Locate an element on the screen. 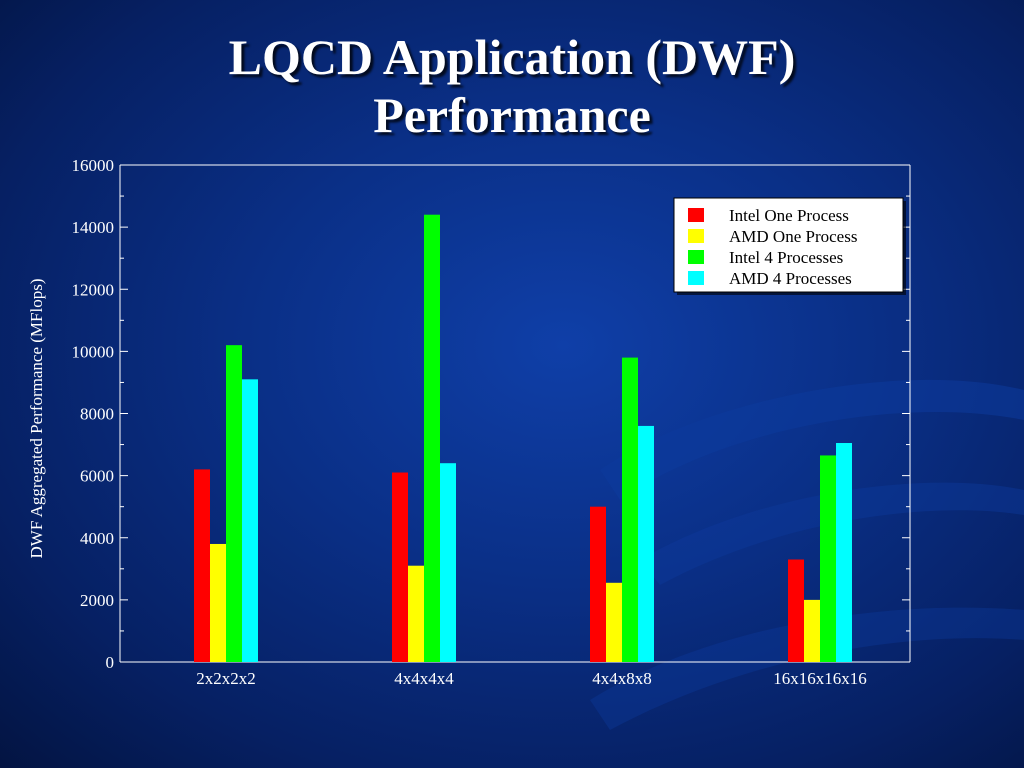  y-tick-label: 8000 is located at coordinates (97, 414).